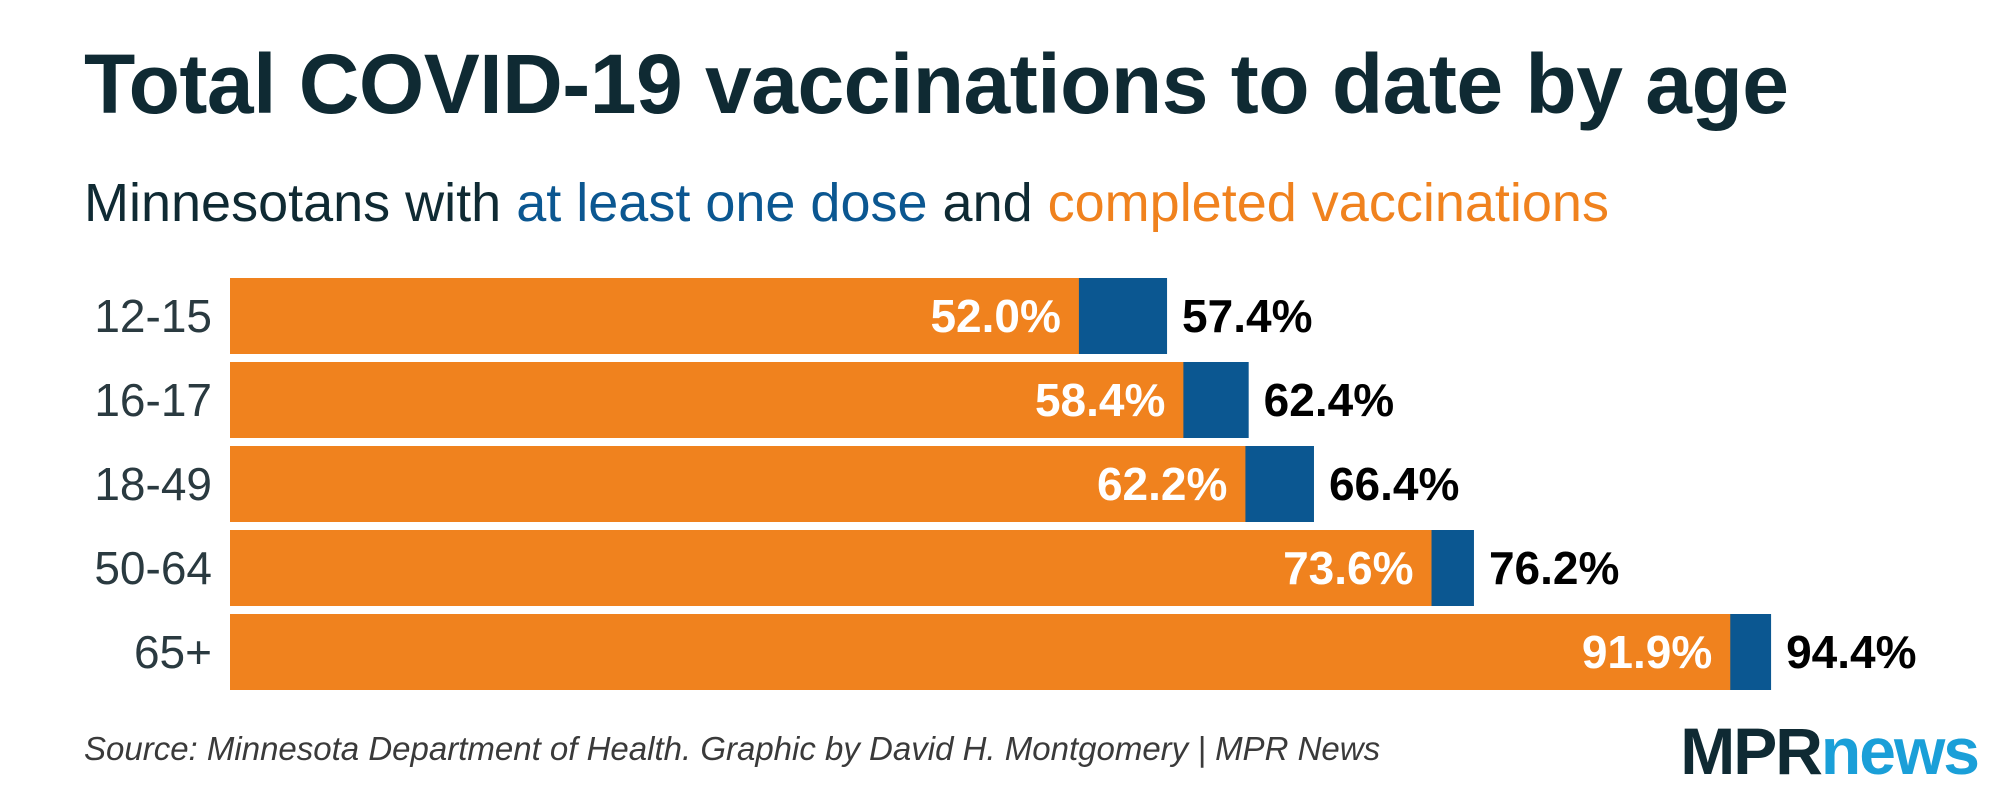  Describe the element at coordinates (987, 203) in the screenshot. I see `subtitle-middle: and` at that location.